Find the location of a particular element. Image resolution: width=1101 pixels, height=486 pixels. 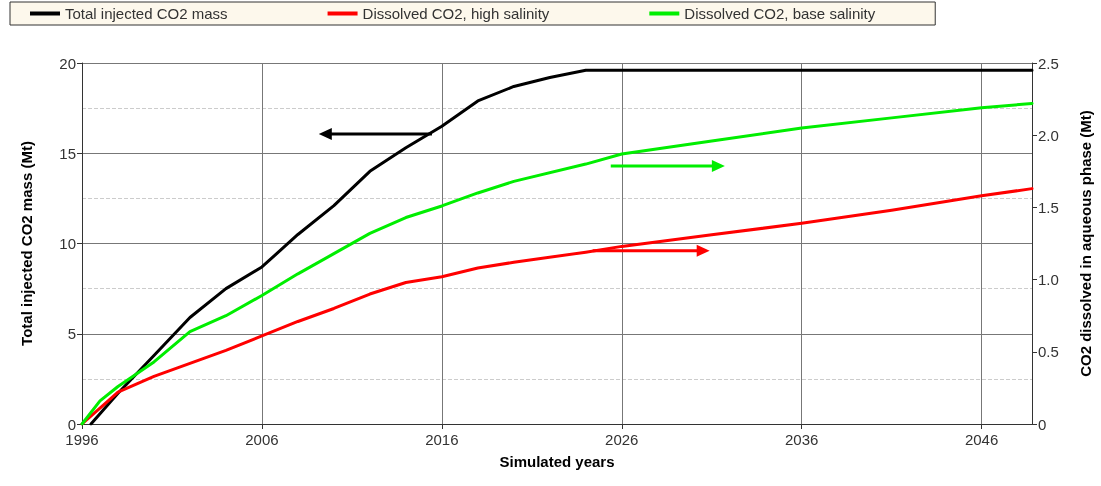

x-tick-label: 1996 is located at coordinates (82, 439).